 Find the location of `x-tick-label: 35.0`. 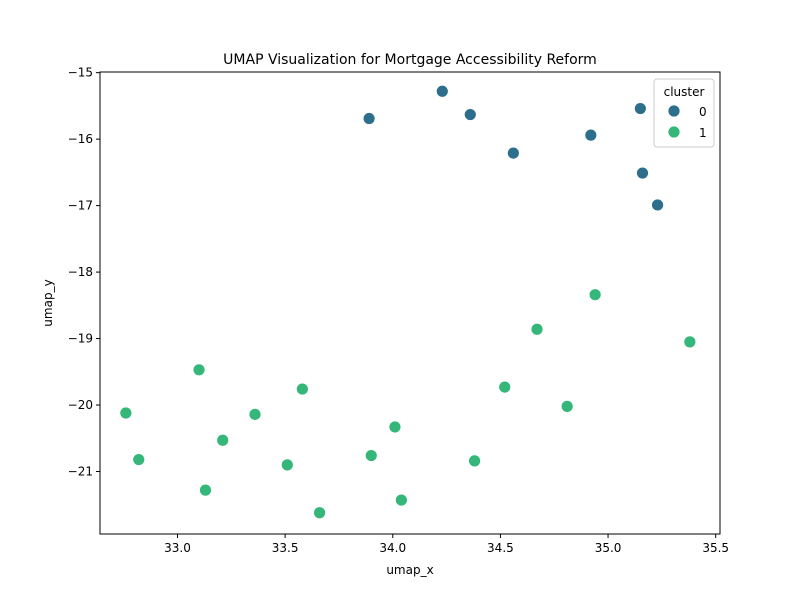

x-tick-label: 35.0 is located at coordinates (608, 548).